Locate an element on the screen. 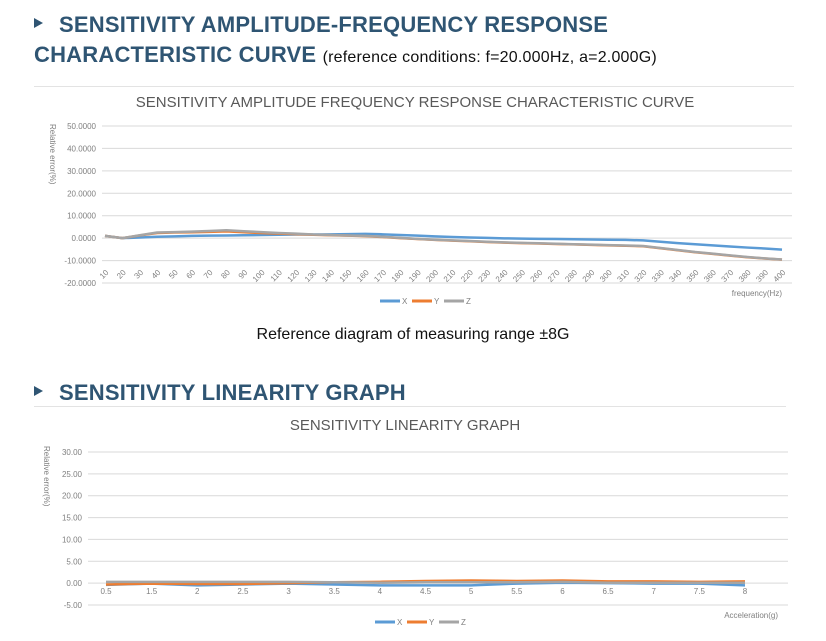 This screenshot has height=641, width=826. x-tick-label: 4 is located at coordinates (380, 591).